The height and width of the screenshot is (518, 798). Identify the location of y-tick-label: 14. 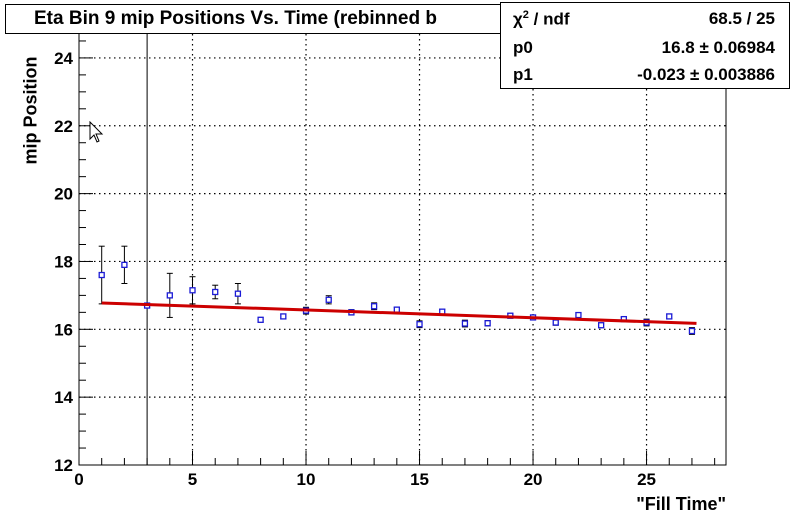
(63, 397).